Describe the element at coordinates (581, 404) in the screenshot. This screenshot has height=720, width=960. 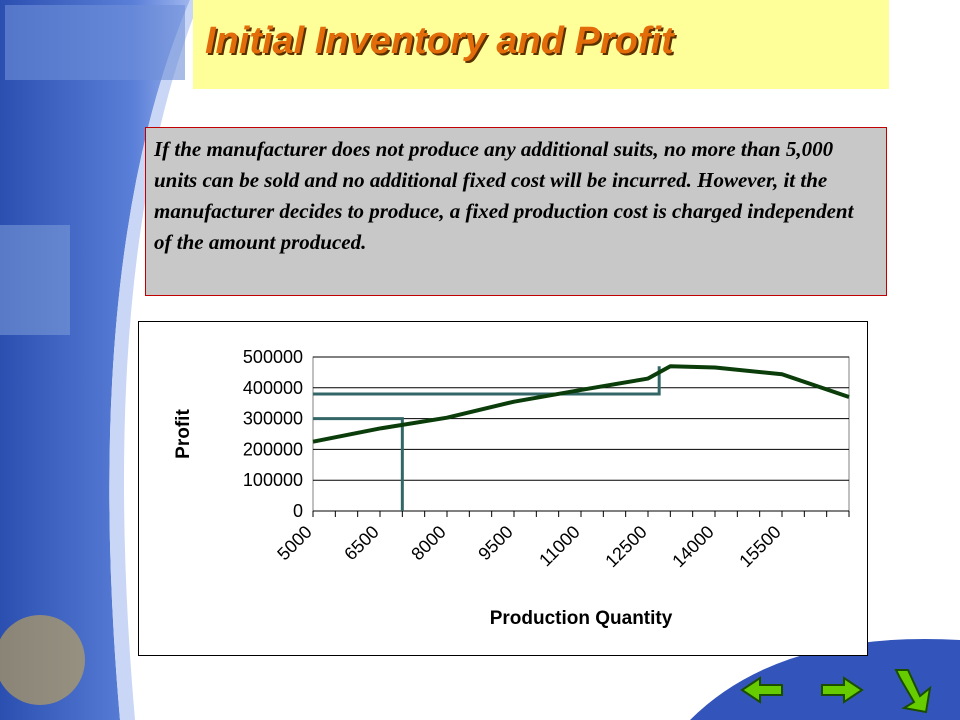
I see `profit-line` at that location.